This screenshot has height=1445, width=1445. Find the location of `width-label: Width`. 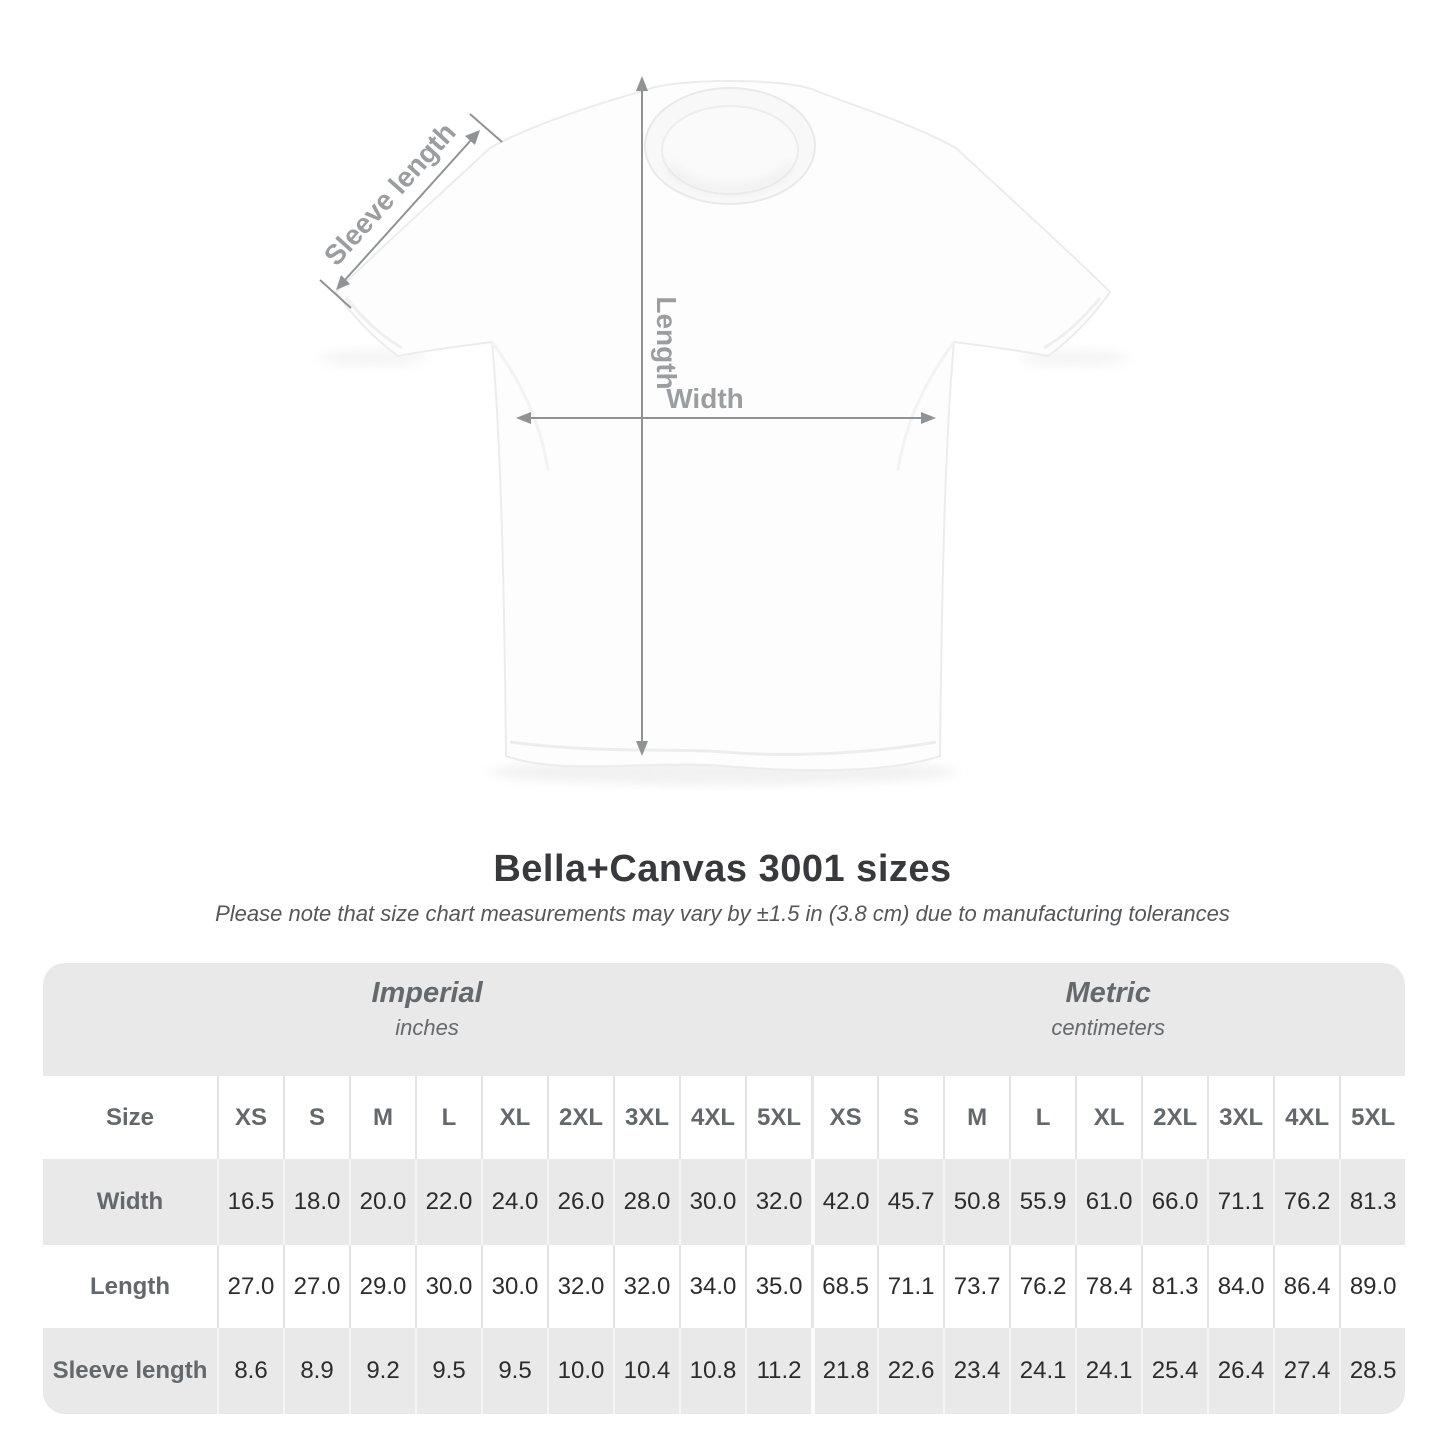

width-label: Width is located at coordinates (705, 398).